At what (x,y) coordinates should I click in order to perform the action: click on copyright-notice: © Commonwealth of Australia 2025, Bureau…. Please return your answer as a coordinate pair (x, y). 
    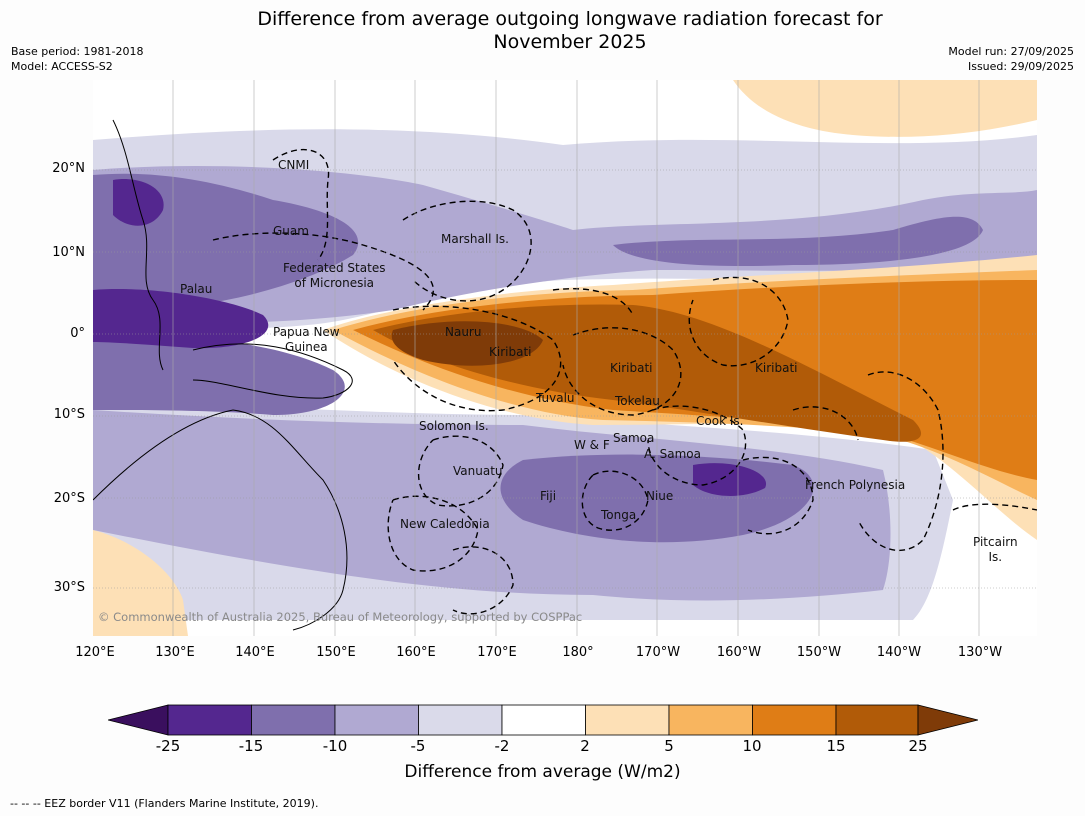
    Looking at the image, I should click on (340, 617).